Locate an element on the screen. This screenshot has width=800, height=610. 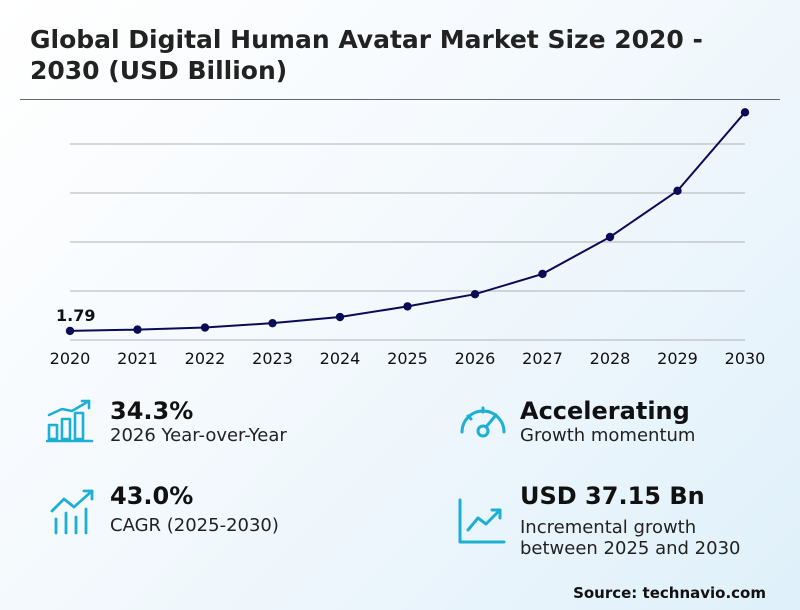
data-label: 1.79 is located at coordinates (75, 315).